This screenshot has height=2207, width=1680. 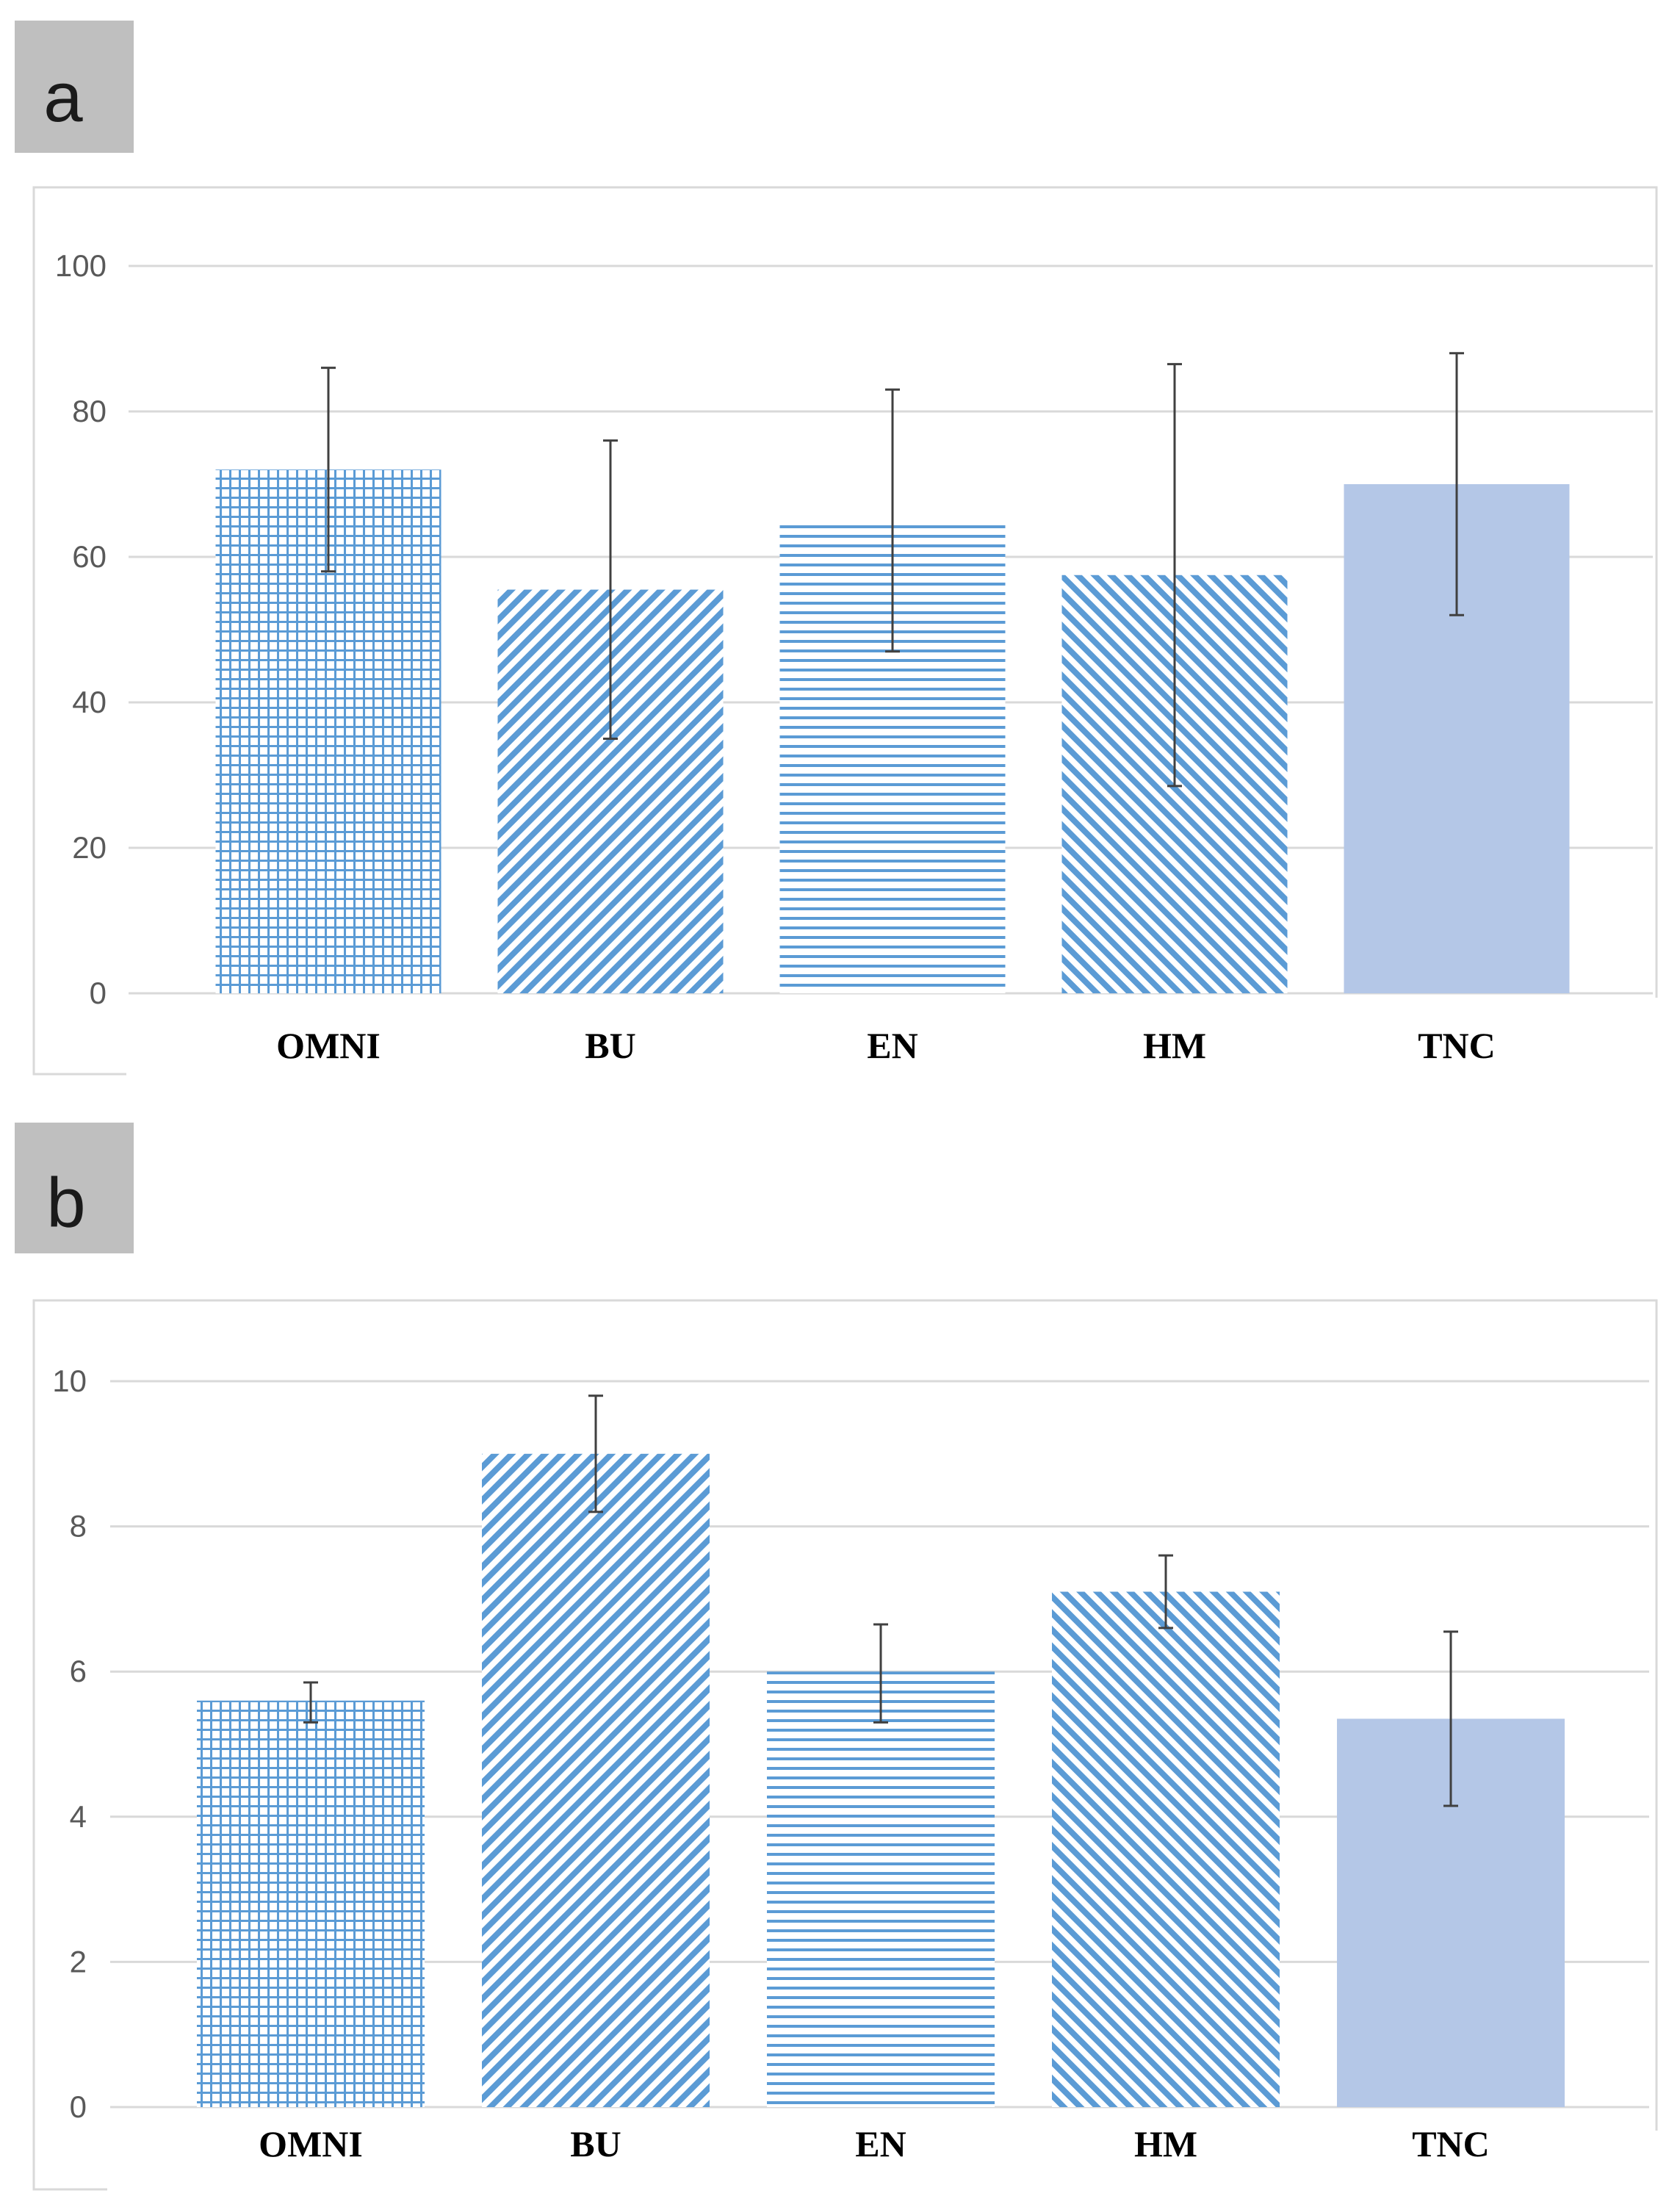 I want to click on y-tick-label: 20, so click(x=89, y=847).